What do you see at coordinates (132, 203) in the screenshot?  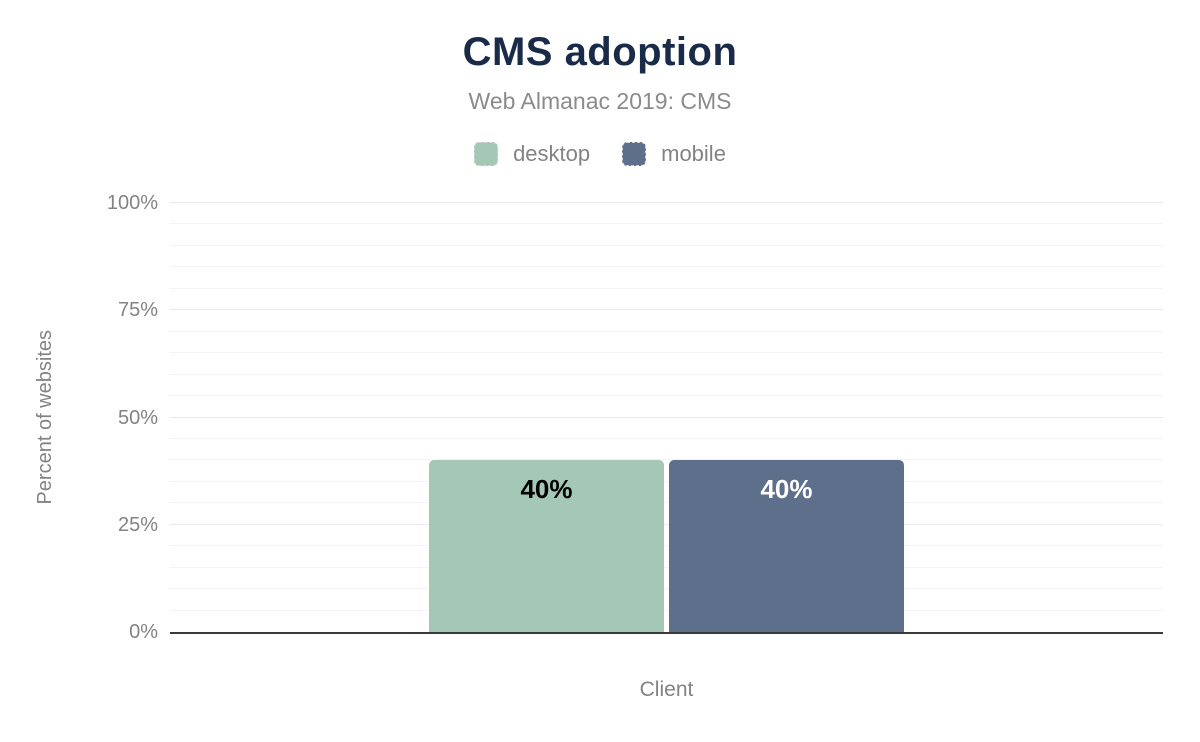 I see `y-tick-label: 100%` at bounding box center [132, 203].